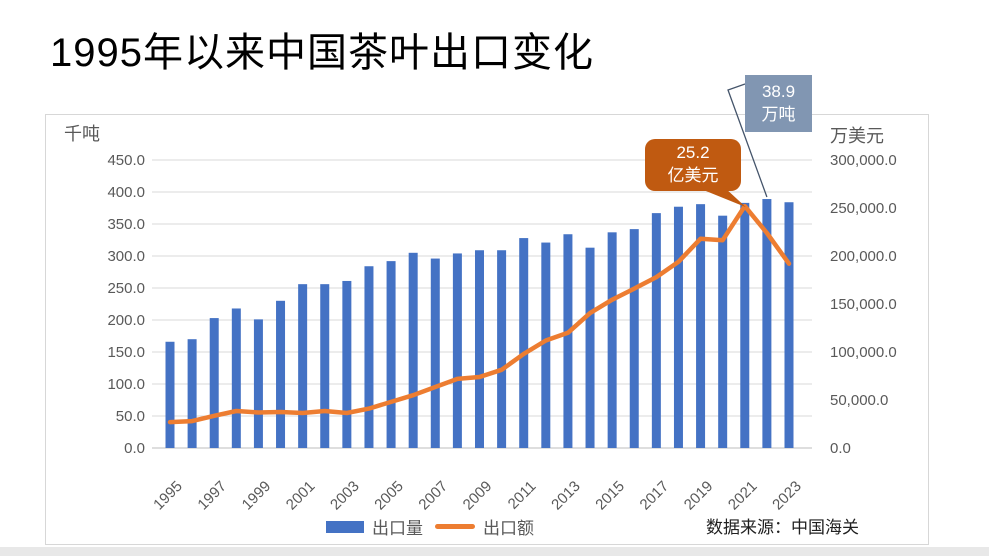  Describe the element at coordinates (693, 165) in the screenshot. I see `annotation-value-peak: 25.2 亿美元` at that location.